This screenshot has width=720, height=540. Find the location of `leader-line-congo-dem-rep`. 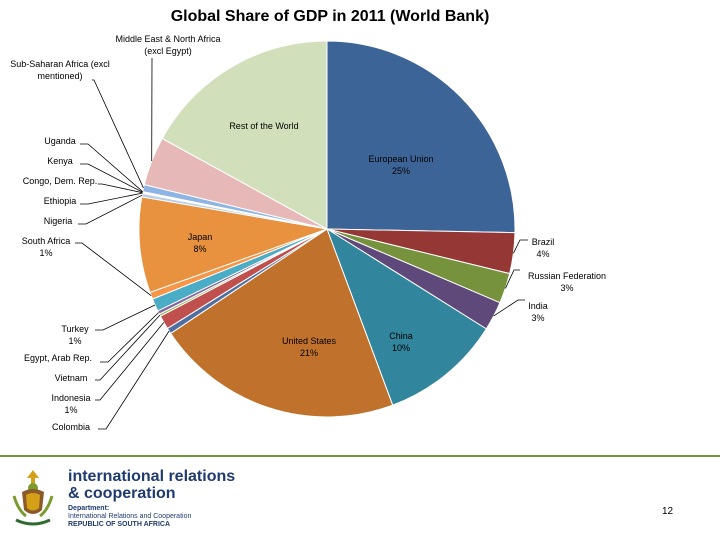

leader-line-congo-dem-rep is located at coordinates (120, 188).